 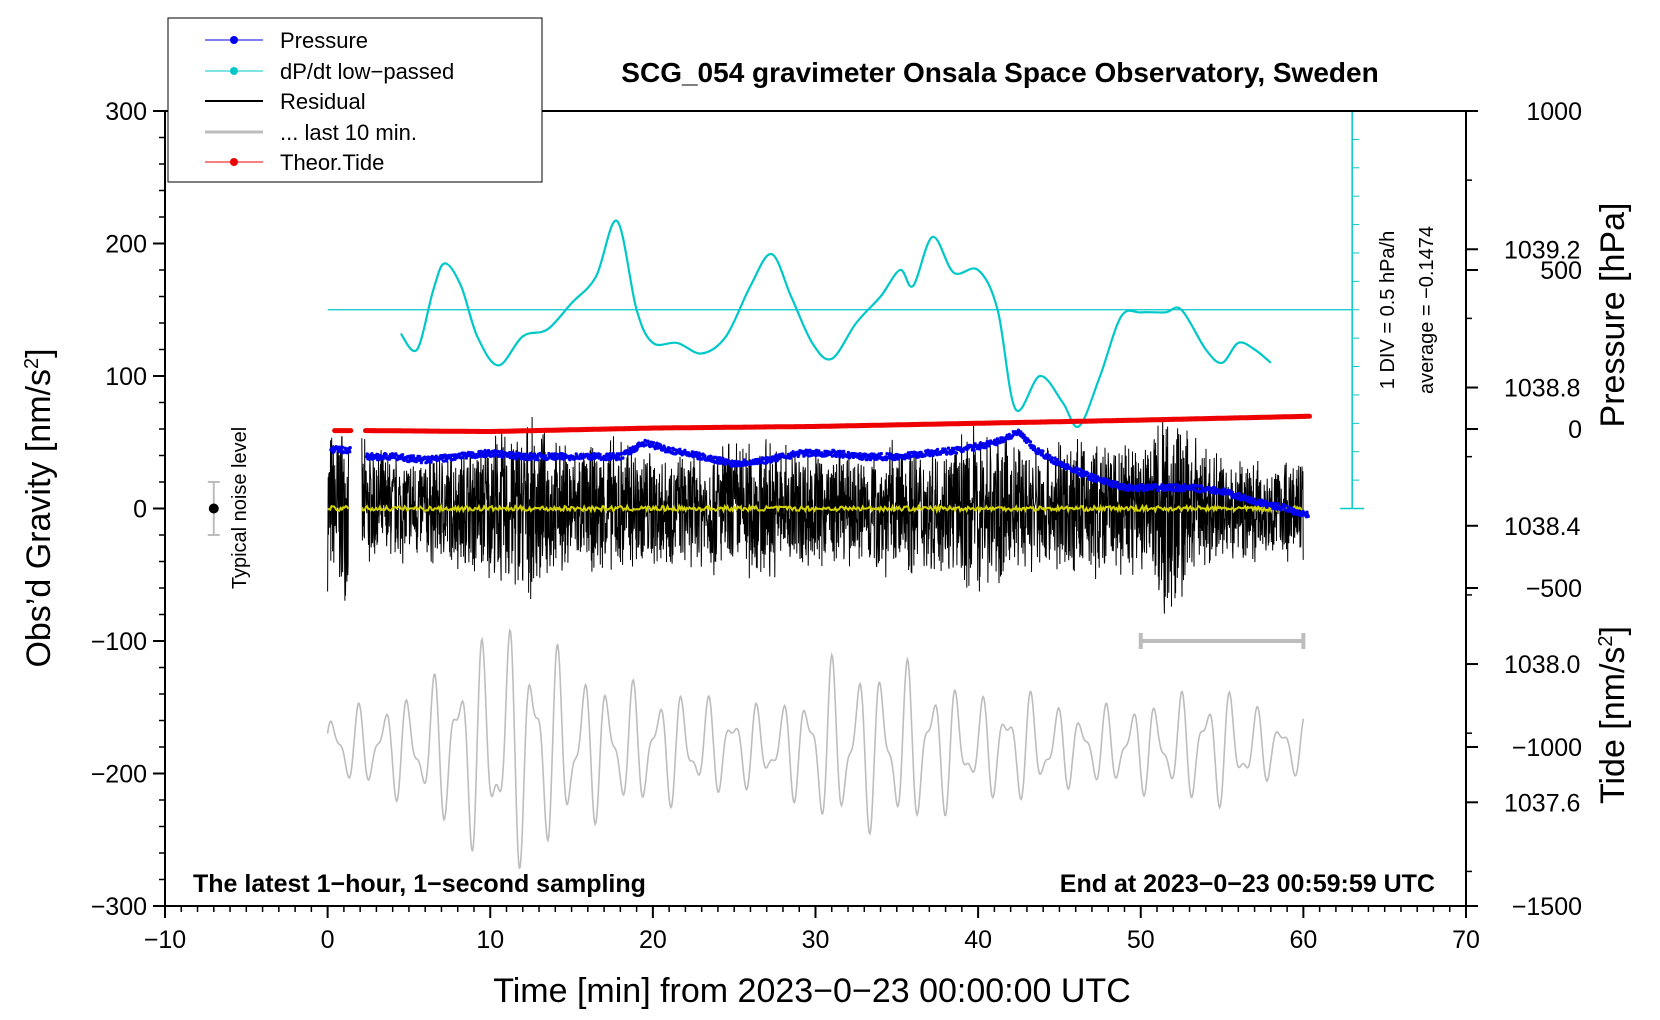 What do you see at coordinates (490, 940) in the screenshot?
I see `x-tick-label: 10` at bounding box center [490, 940].